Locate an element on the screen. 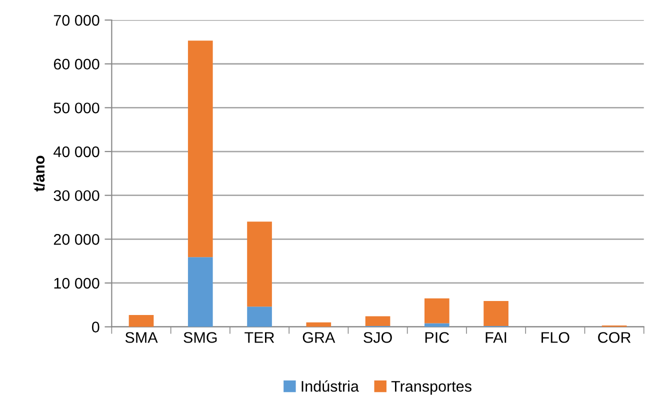  x-tick-label: SJO is located at coordinates (378, 337).